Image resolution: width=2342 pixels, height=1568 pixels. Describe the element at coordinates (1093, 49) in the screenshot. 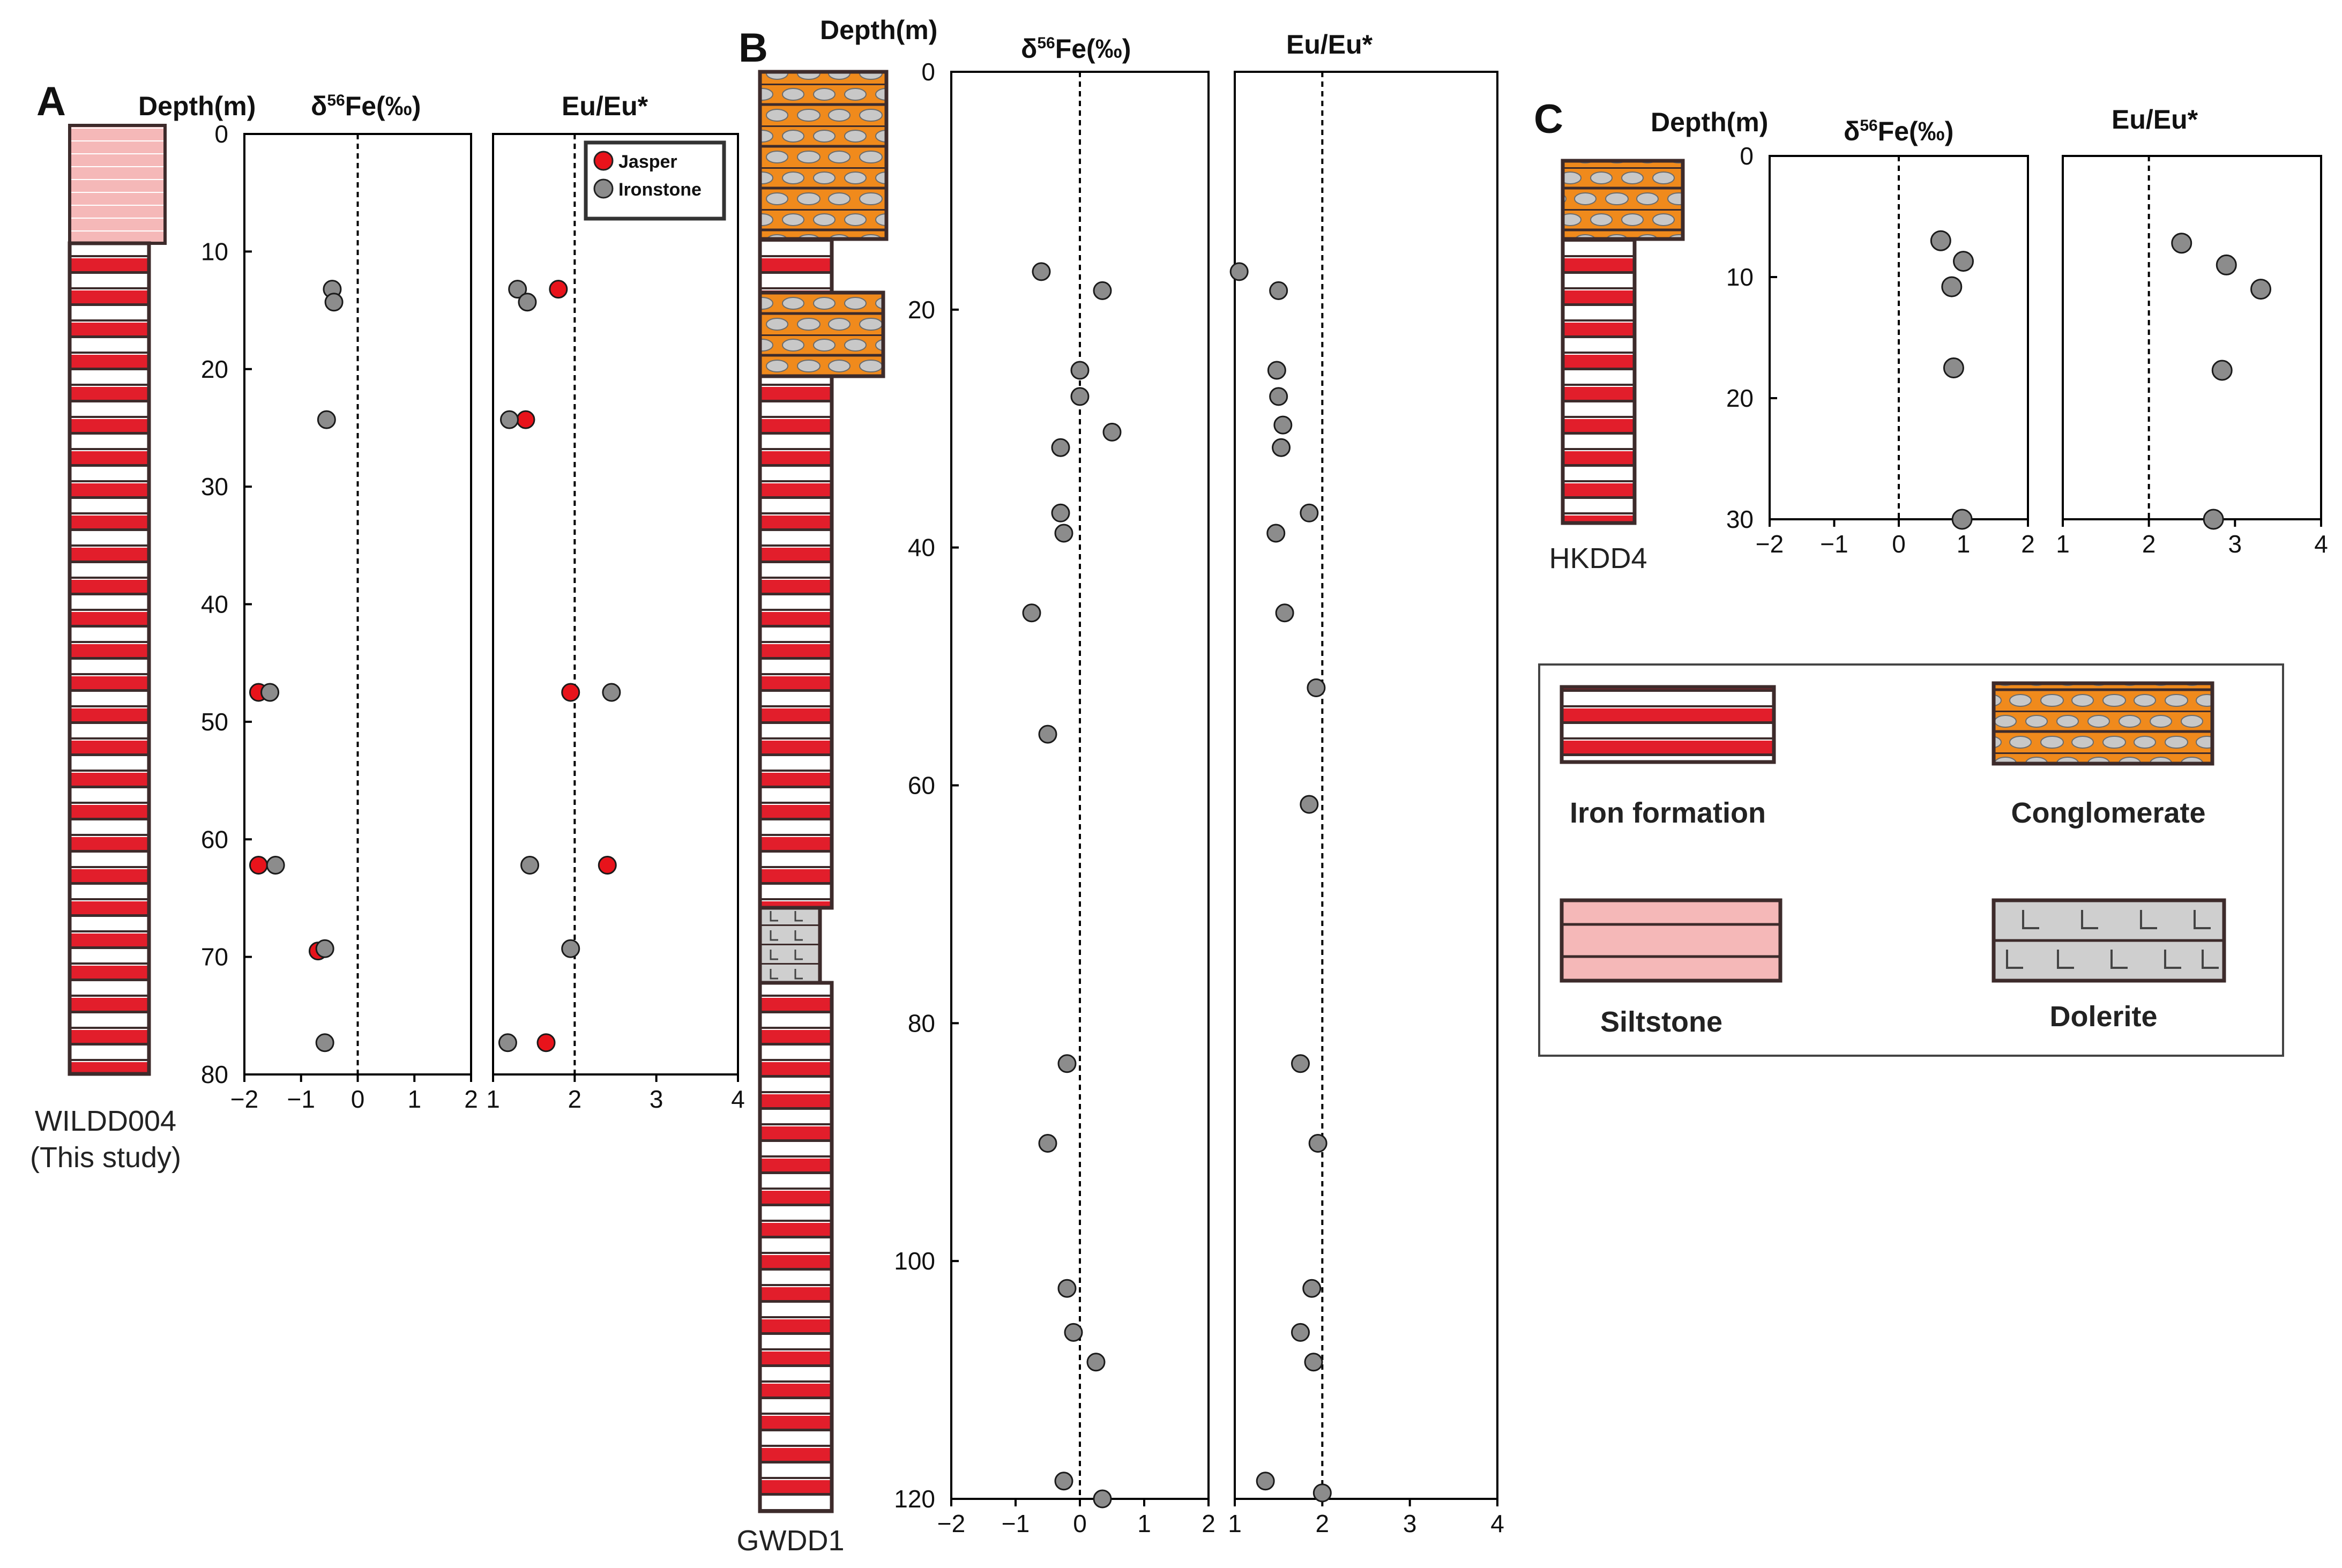

I see `panel-b-fe-title-rest: Fe(‰)` at that location.